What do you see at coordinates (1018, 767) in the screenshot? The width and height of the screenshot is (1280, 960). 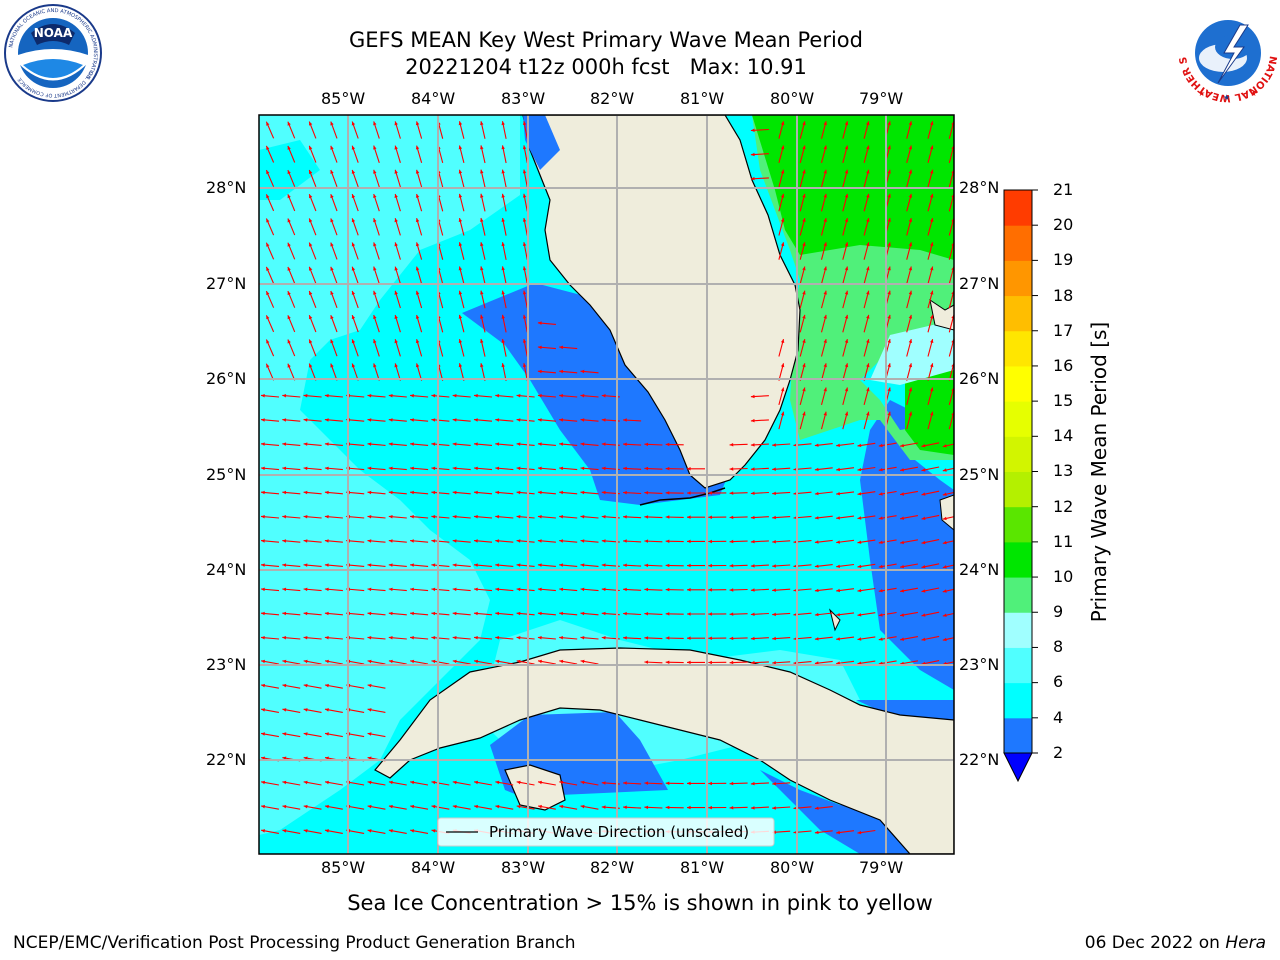 I see `colorbar-extend-arrow` at bounding box center [1018, 767].